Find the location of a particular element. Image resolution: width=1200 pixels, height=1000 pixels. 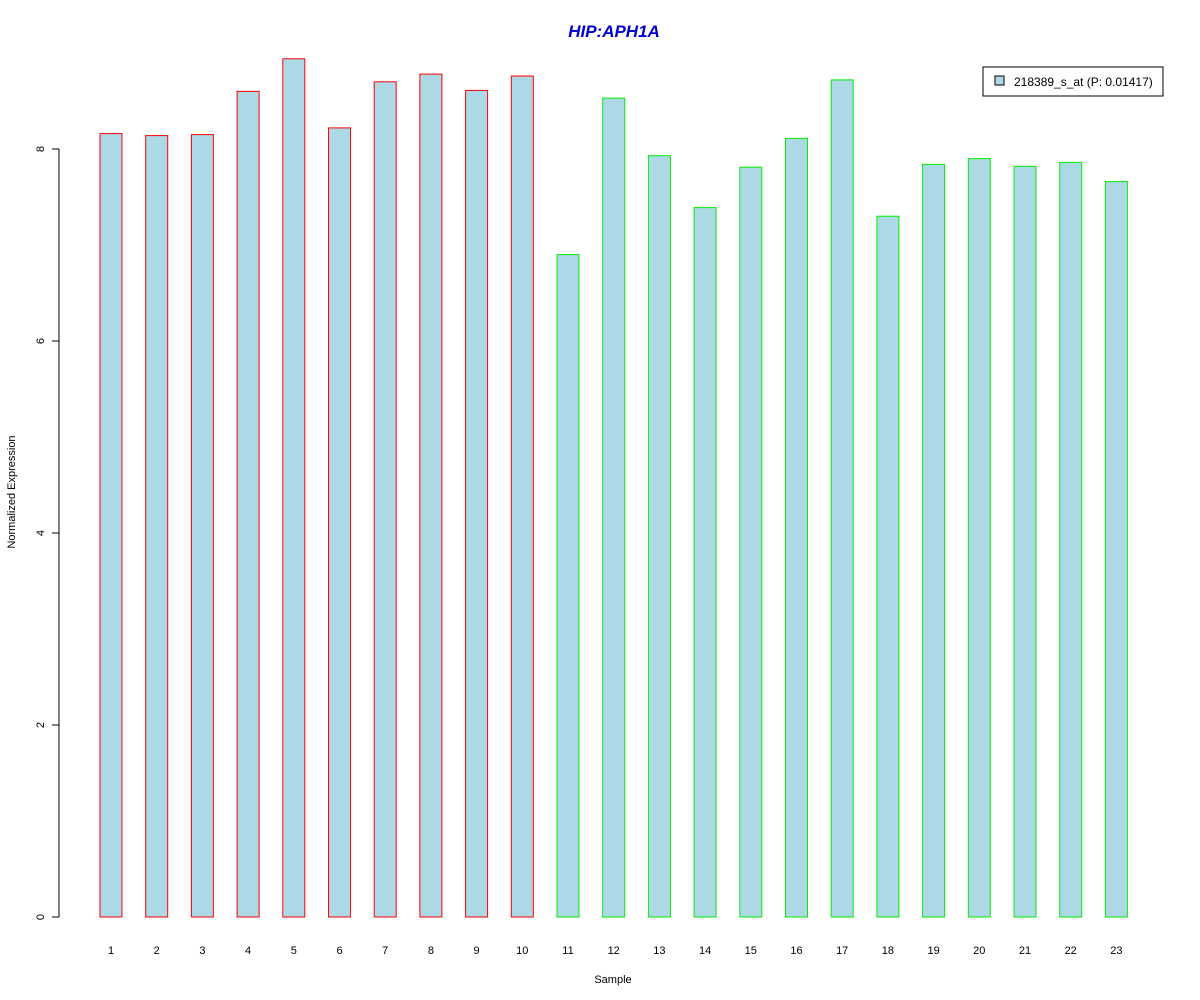

x-tick-label: 13 is located at coordinates (659, 951).